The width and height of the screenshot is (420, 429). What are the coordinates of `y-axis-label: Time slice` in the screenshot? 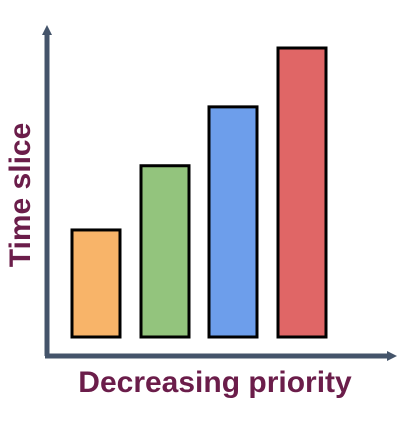 It's located at (20, 195).